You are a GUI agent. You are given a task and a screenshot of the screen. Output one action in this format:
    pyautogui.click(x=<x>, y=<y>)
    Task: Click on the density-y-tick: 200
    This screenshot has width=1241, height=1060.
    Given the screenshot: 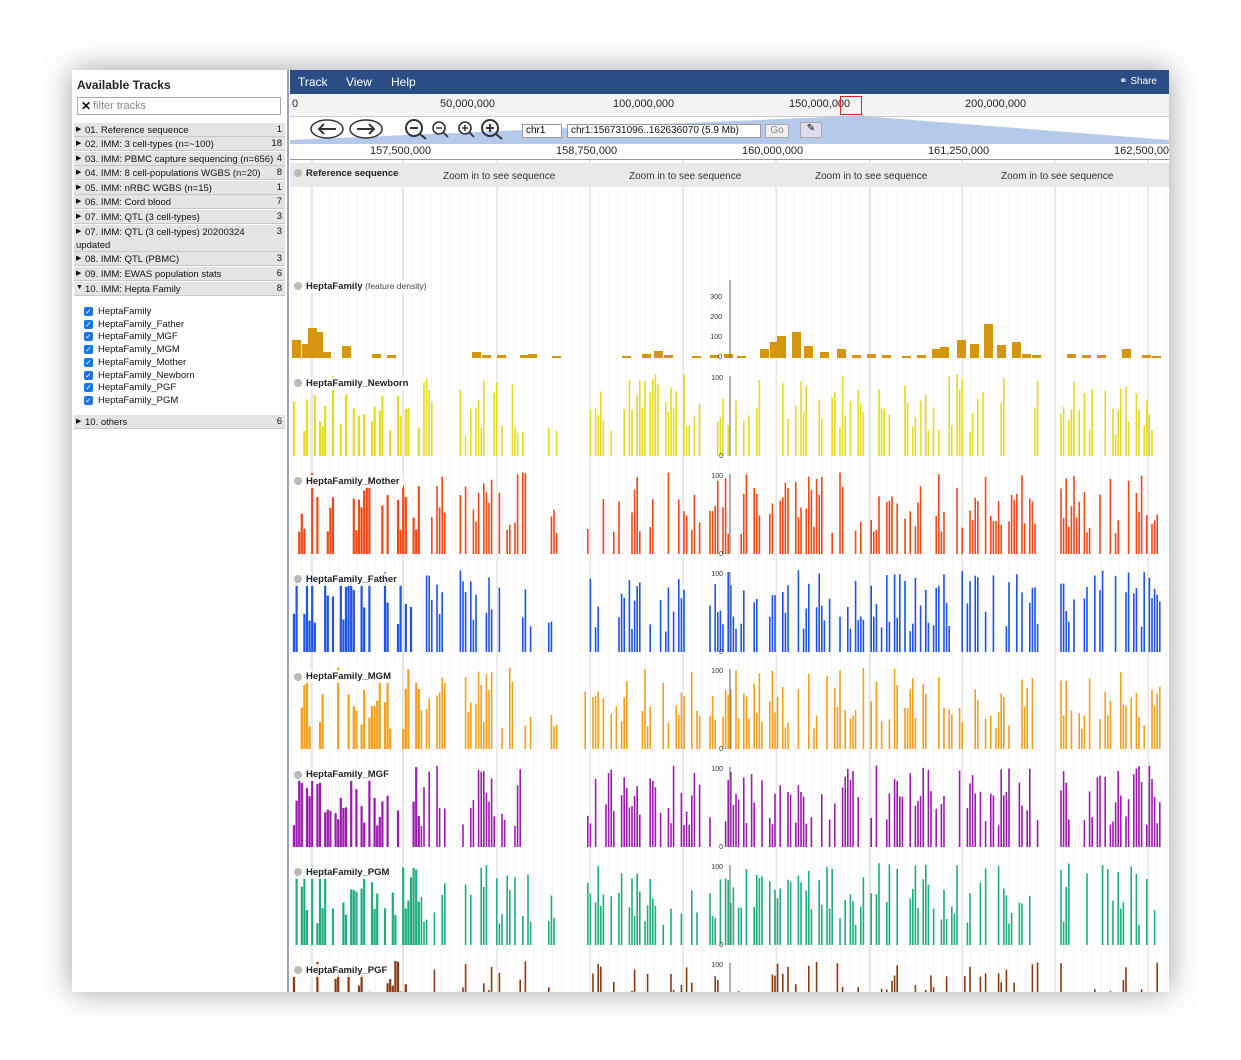 What is the action you would take?
    pyautogui.click(x=716, y=317)
    